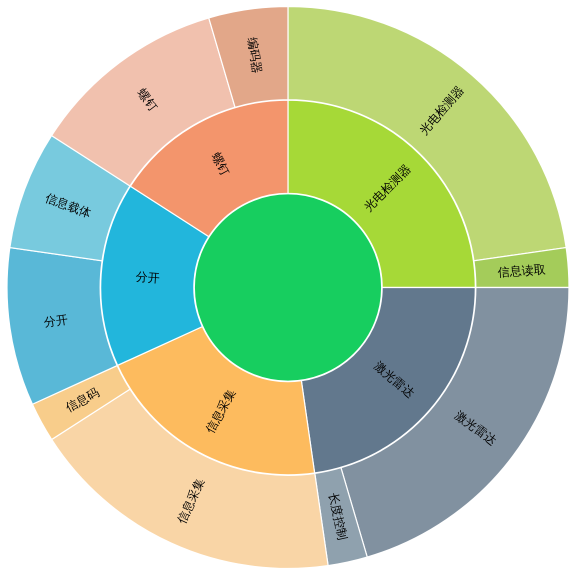  I want to click on slice-label: 信息码, so click(82, 400).